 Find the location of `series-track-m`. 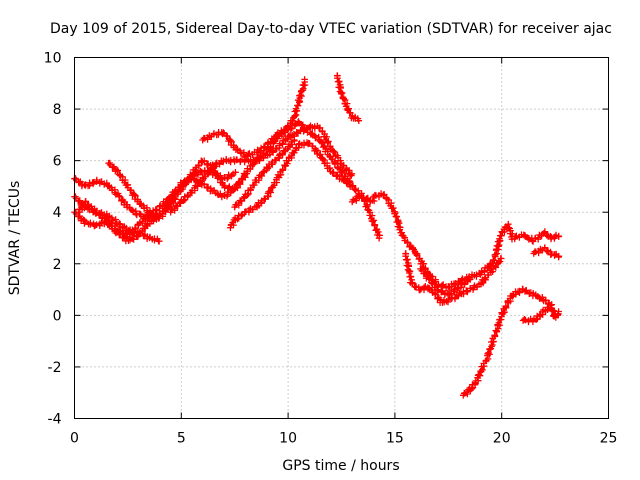

series-track-m is located at coordinates (453, 278).